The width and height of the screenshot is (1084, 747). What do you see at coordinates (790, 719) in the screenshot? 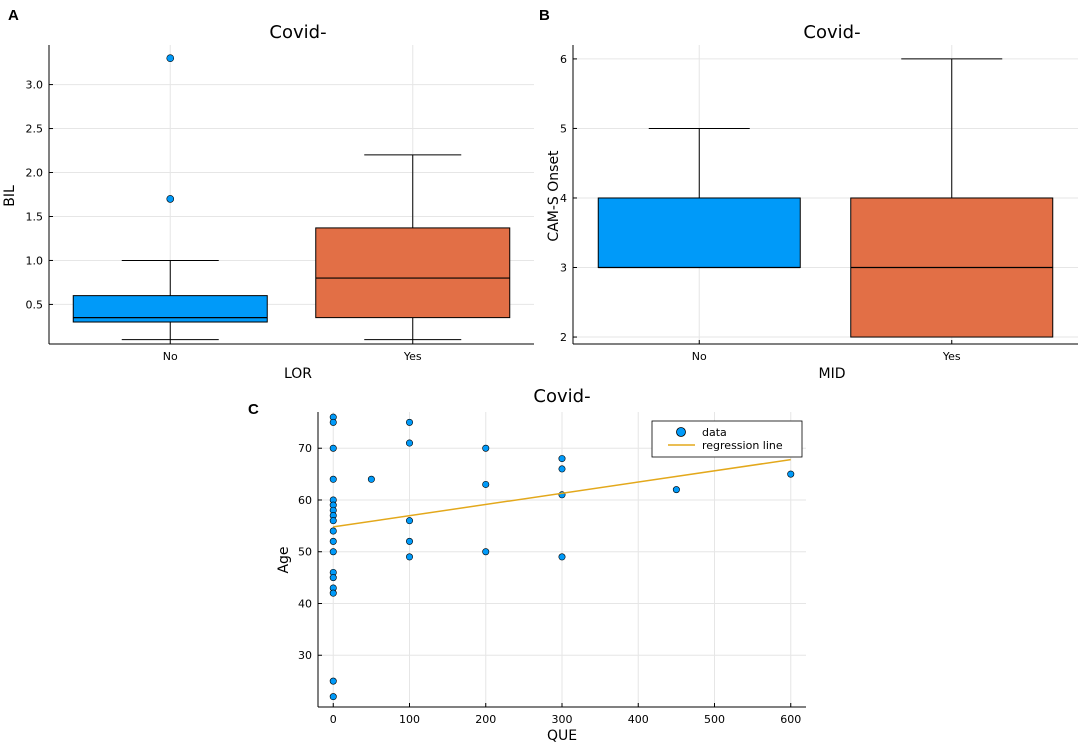
I see `panel-c-xtick-label: 600` at bounding box center [790, 719].